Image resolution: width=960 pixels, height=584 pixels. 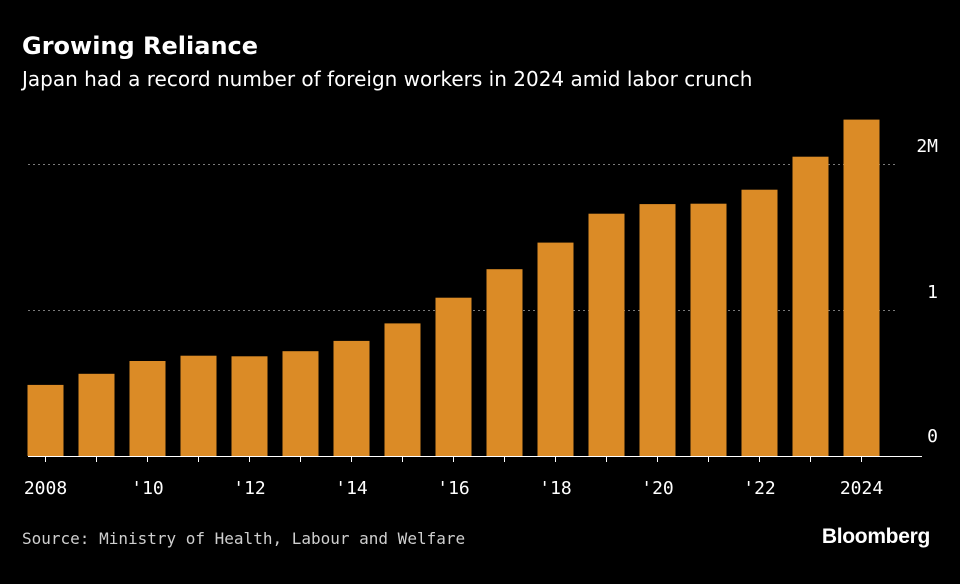 I want to click on x-tick-label: '14, so click(x=351, y=488).